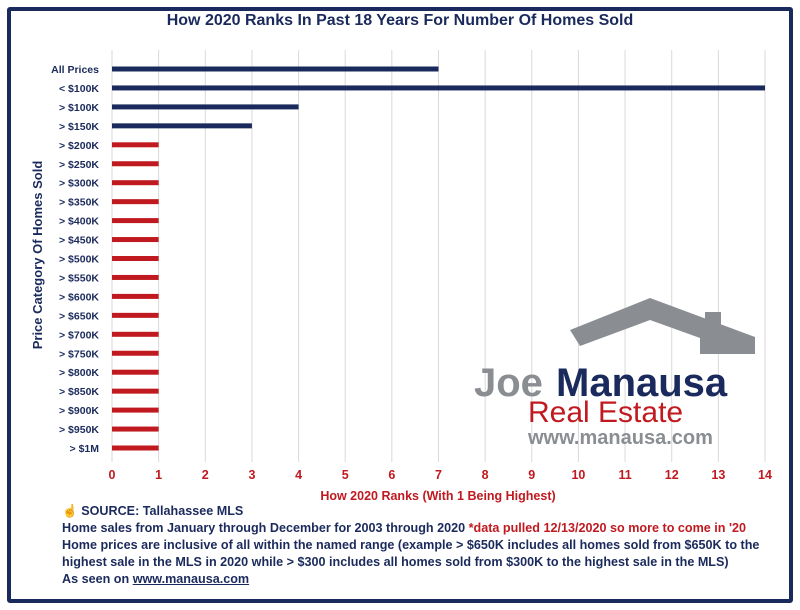 The height and width of the screenshot is (610, 800). Describe the element at coordinates (79, 184) in the screenshot. I see `y-tick-label: > $300K` at that location.